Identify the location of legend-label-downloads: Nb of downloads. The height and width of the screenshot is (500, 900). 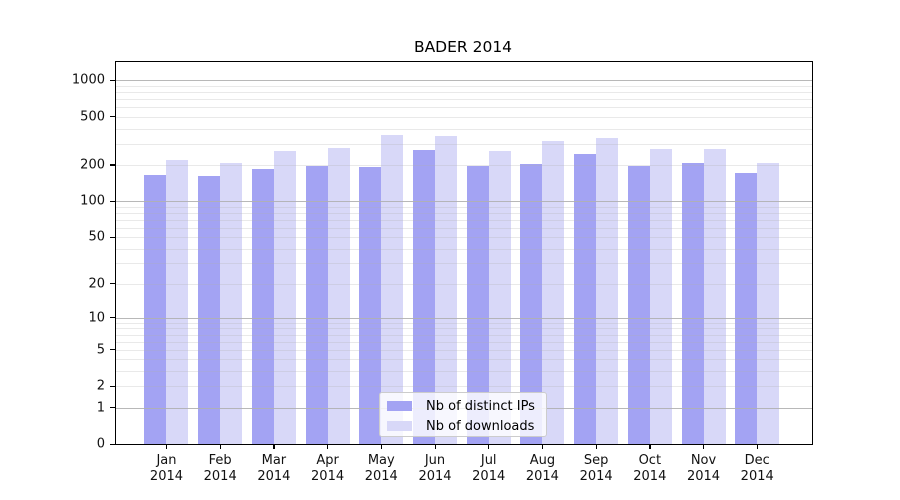
(480, 426).